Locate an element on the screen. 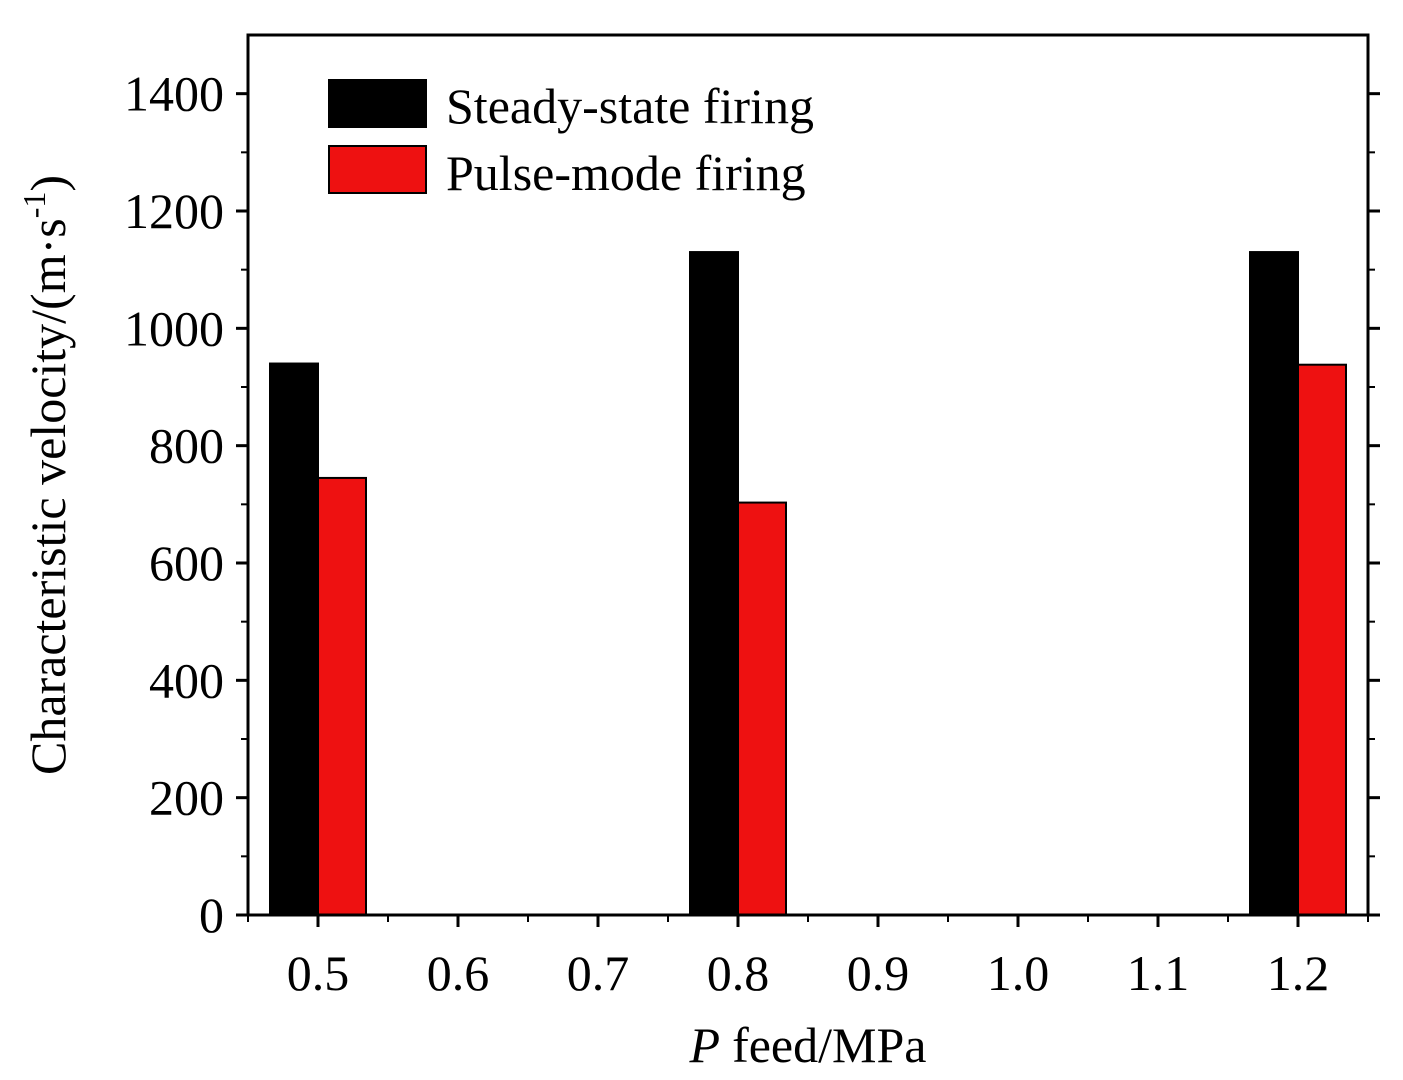 The image size is (1403, 1080). legend-swatch-pulse is located at coordinates (377, 169).